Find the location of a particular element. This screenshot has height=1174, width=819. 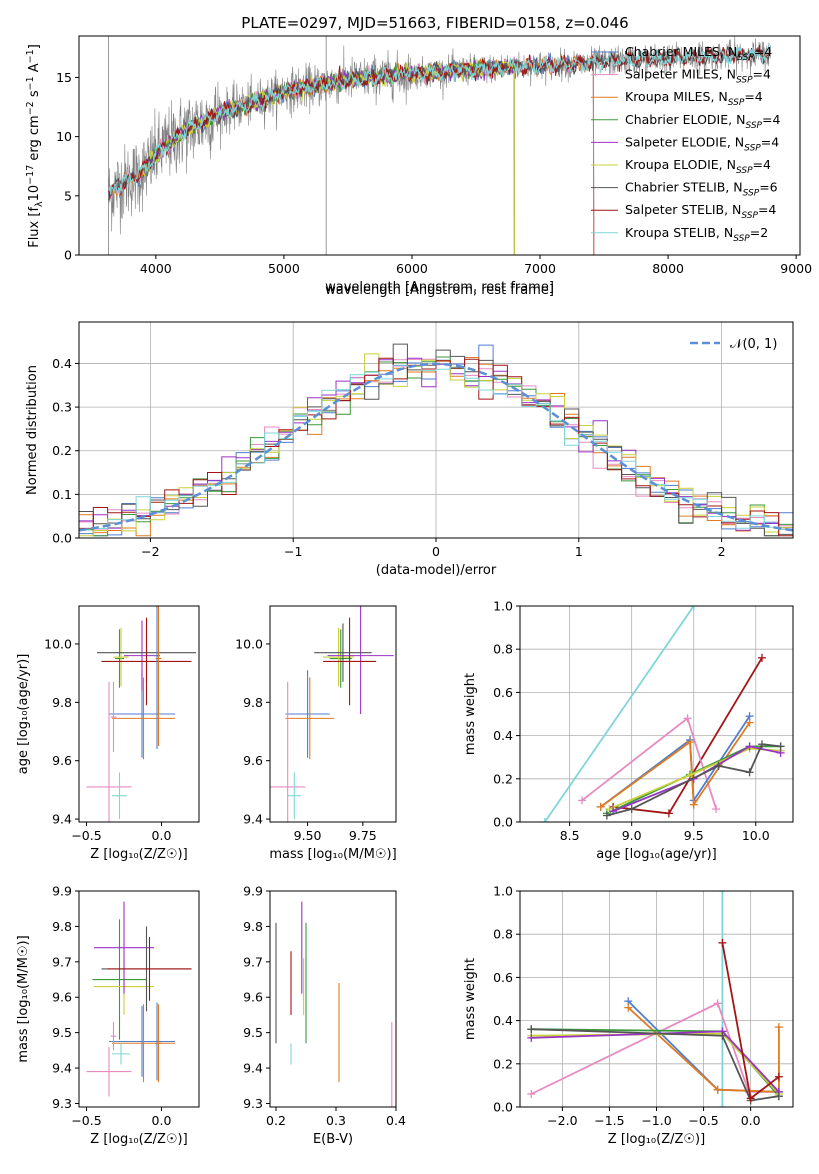

x-tick-label: 6000 is located at coordinates (412, 268).